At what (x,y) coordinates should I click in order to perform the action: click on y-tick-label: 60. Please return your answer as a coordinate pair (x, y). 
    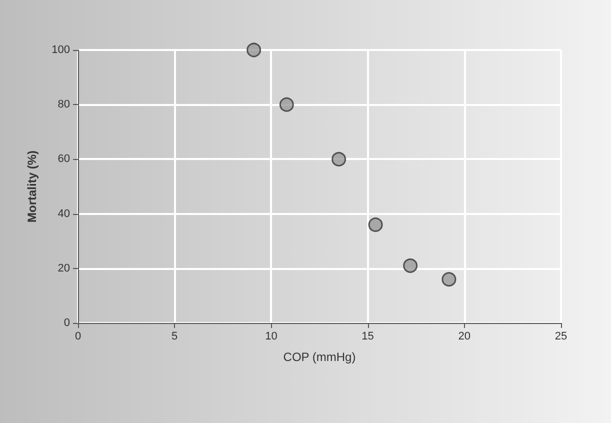
    Looking at the image, I should click on (64, 159).